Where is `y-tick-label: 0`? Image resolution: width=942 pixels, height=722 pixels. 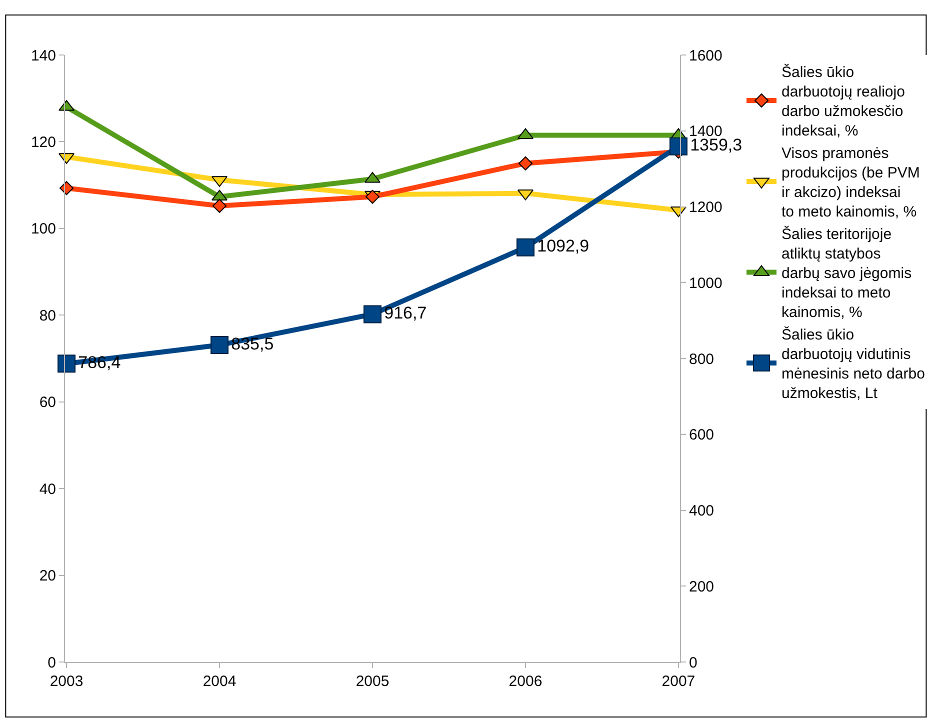
y-tick-label: 0 is located at coordinates (52, 663).